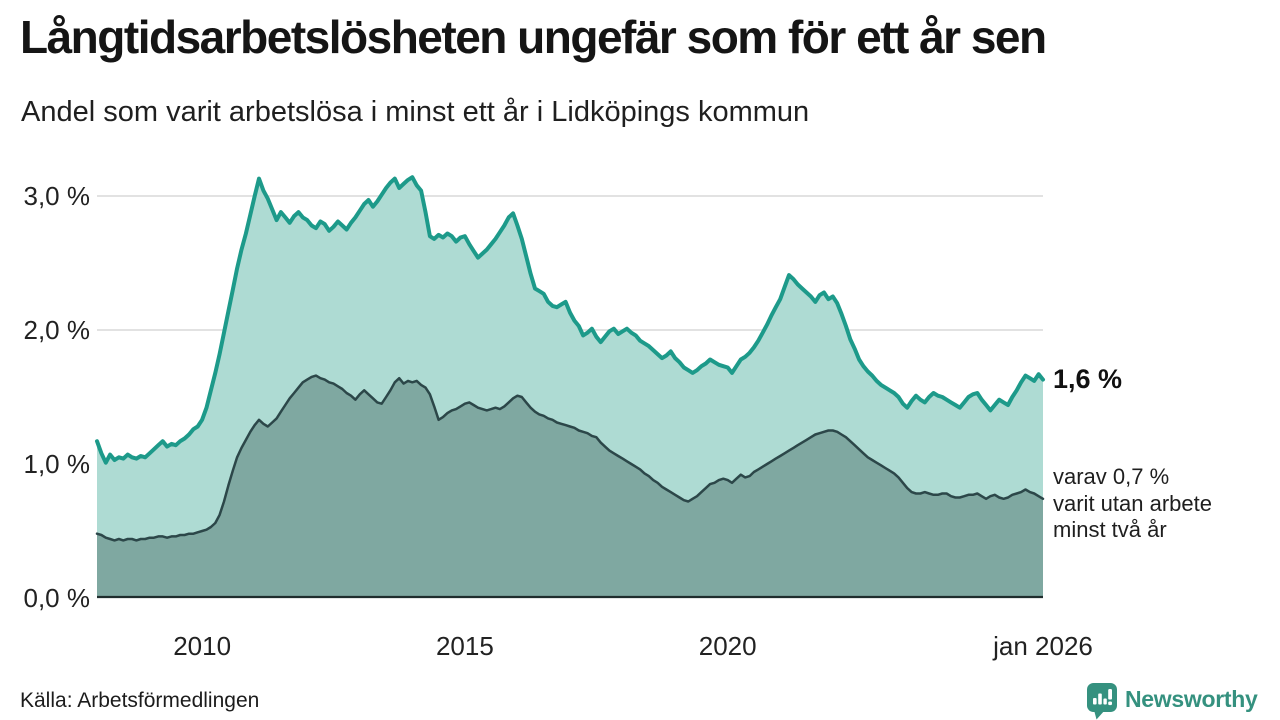  What do you see at coordinates (57, 196) in the screenshot?
I see `y-axis-label: 3,0 %` at bounding box center [57, 196].